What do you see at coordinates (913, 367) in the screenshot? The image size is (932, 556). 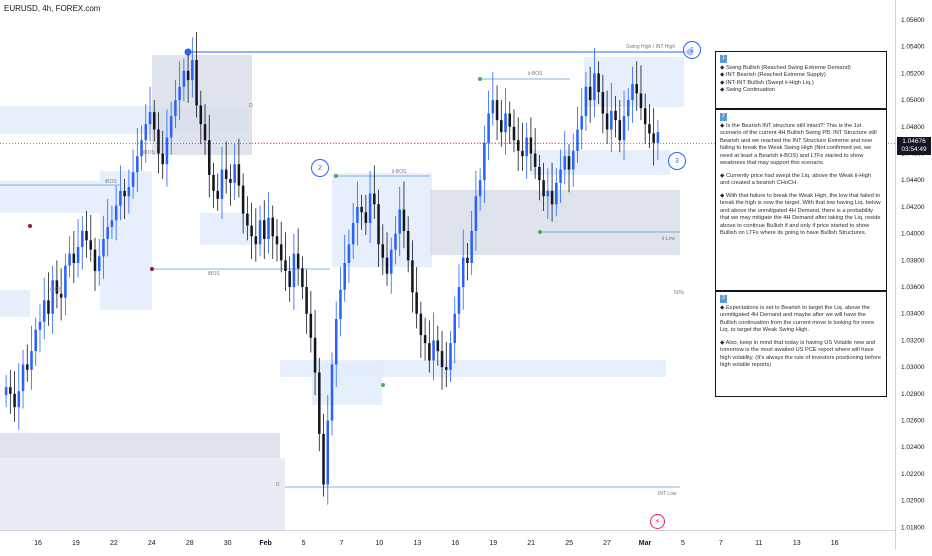 I see `price-tick-label: 1.03000` at bounding box center [913, 367].